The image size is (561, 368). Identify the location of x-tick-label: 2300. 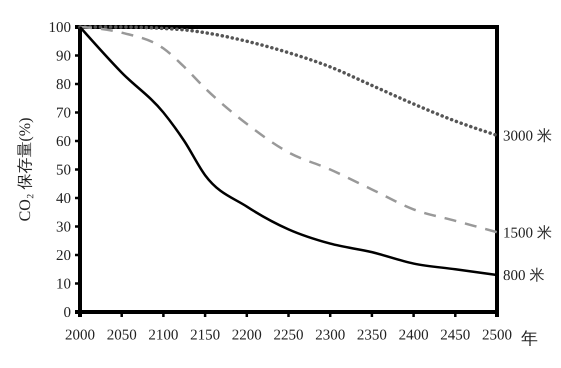
(330, 336).